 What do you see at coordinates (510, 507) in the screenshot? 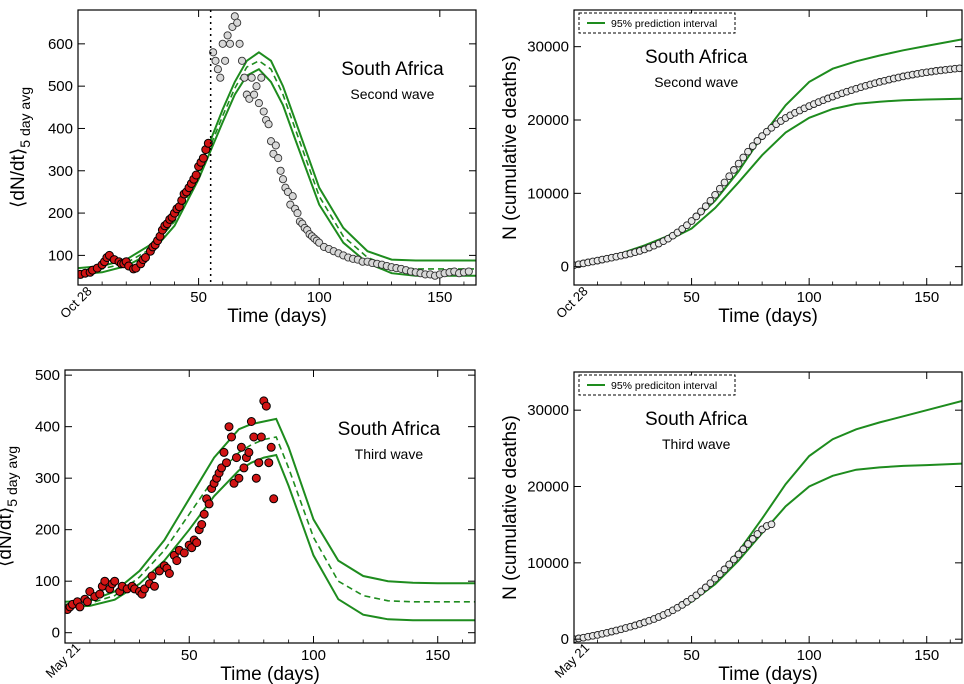
I see `y-axis-label-main: N (cumulative deaths)` at bounding box center [510, 507].